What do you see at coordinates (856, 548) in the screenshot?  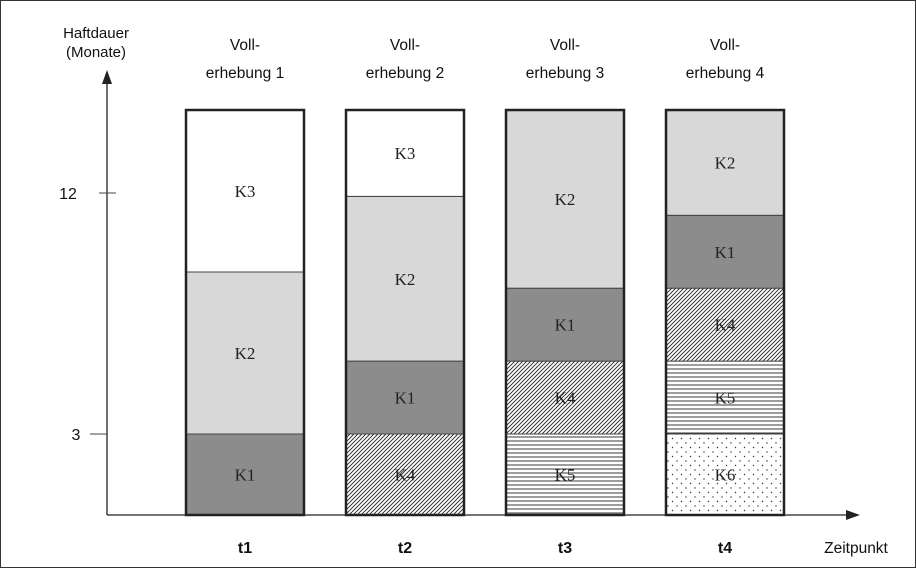 I see `x-axis-label: Zeitpunkt` at bounding box center [856, 548].